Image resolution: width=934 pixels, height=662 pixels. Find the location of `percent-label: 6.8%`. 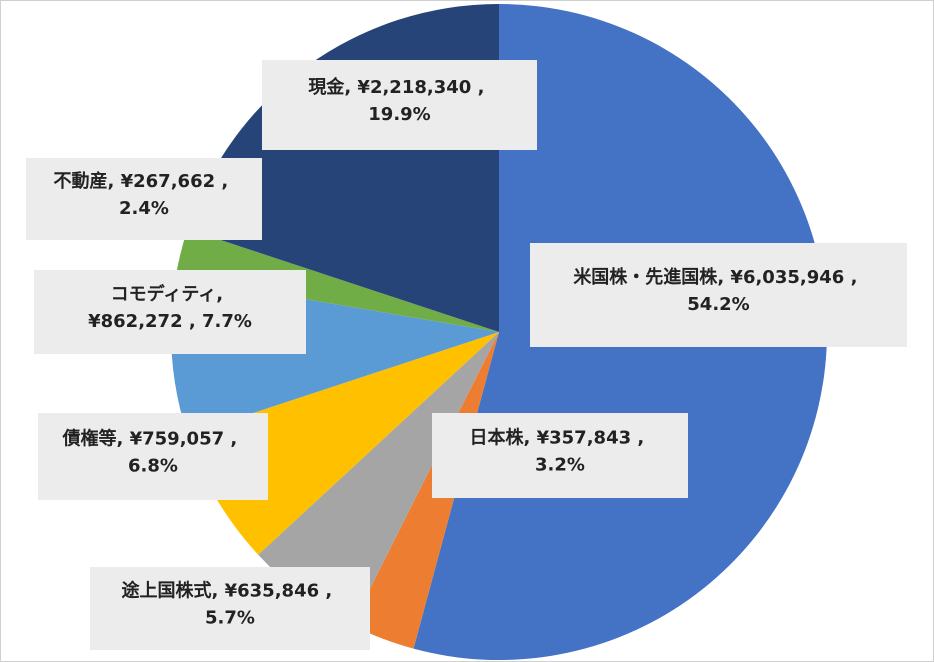

percent-label: 6.8% is located at coordinates (153, 466).